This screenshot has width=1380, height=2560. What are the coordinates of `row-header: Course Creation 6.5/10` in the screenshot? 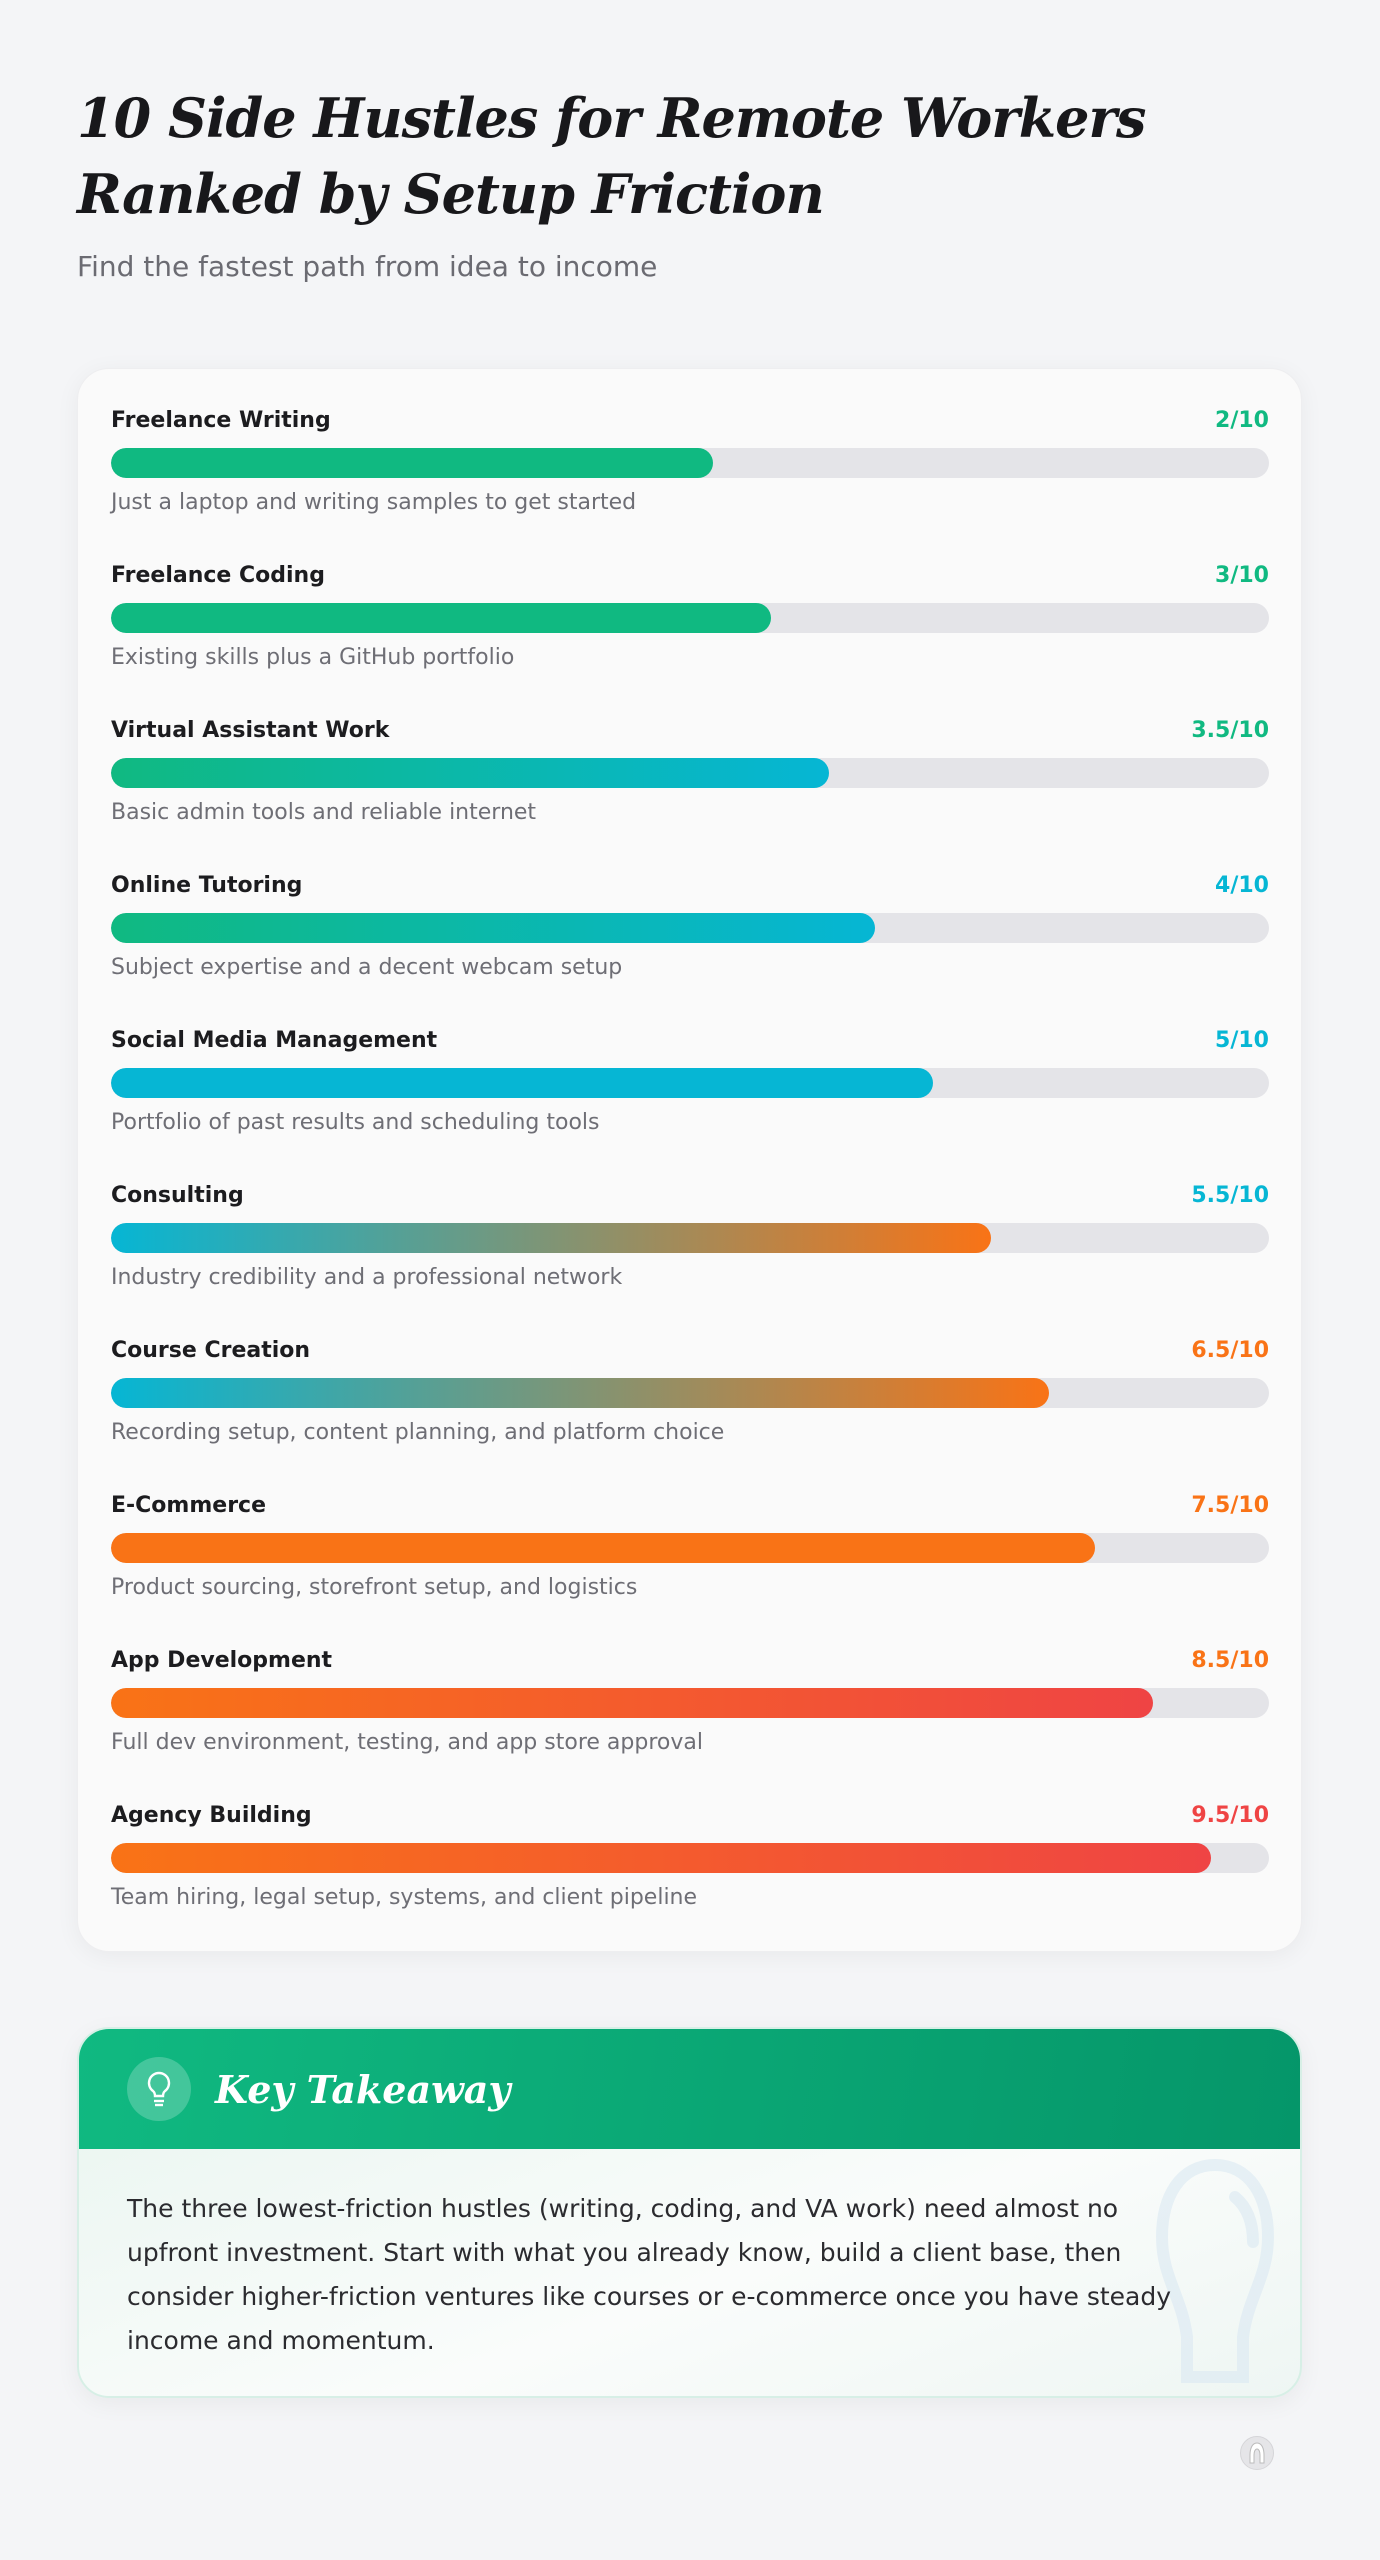 It's located at (690, 1350).